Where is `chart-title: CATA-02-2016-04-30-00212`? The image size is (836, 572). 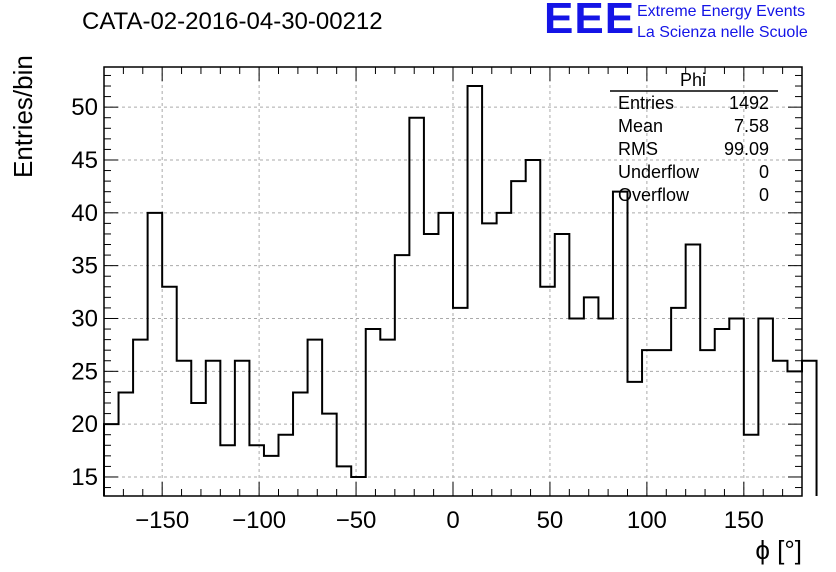
chart-title: CATA-02-2016-04-30-00212 is located at coordinates (232, 21).